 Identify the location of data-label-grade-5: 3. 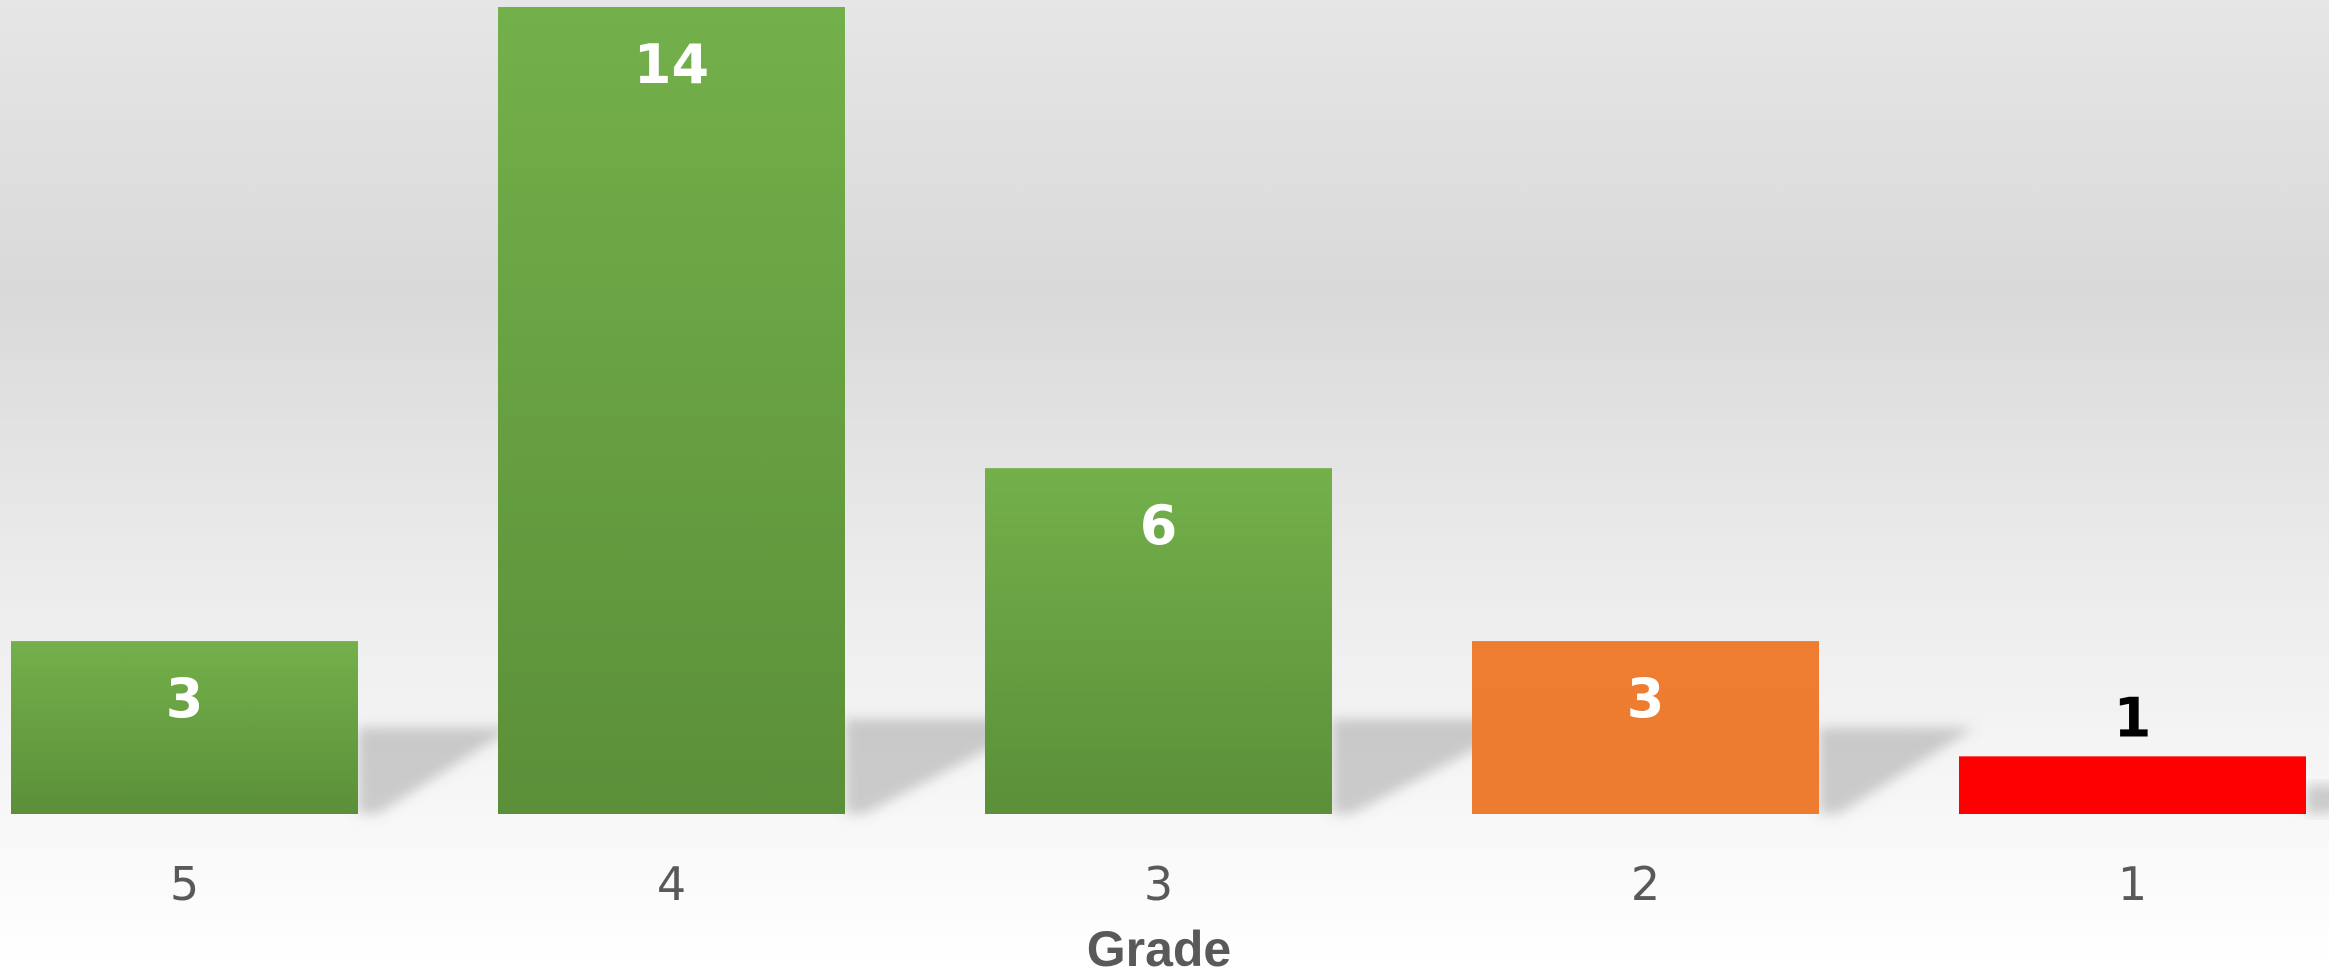
(185, 698).